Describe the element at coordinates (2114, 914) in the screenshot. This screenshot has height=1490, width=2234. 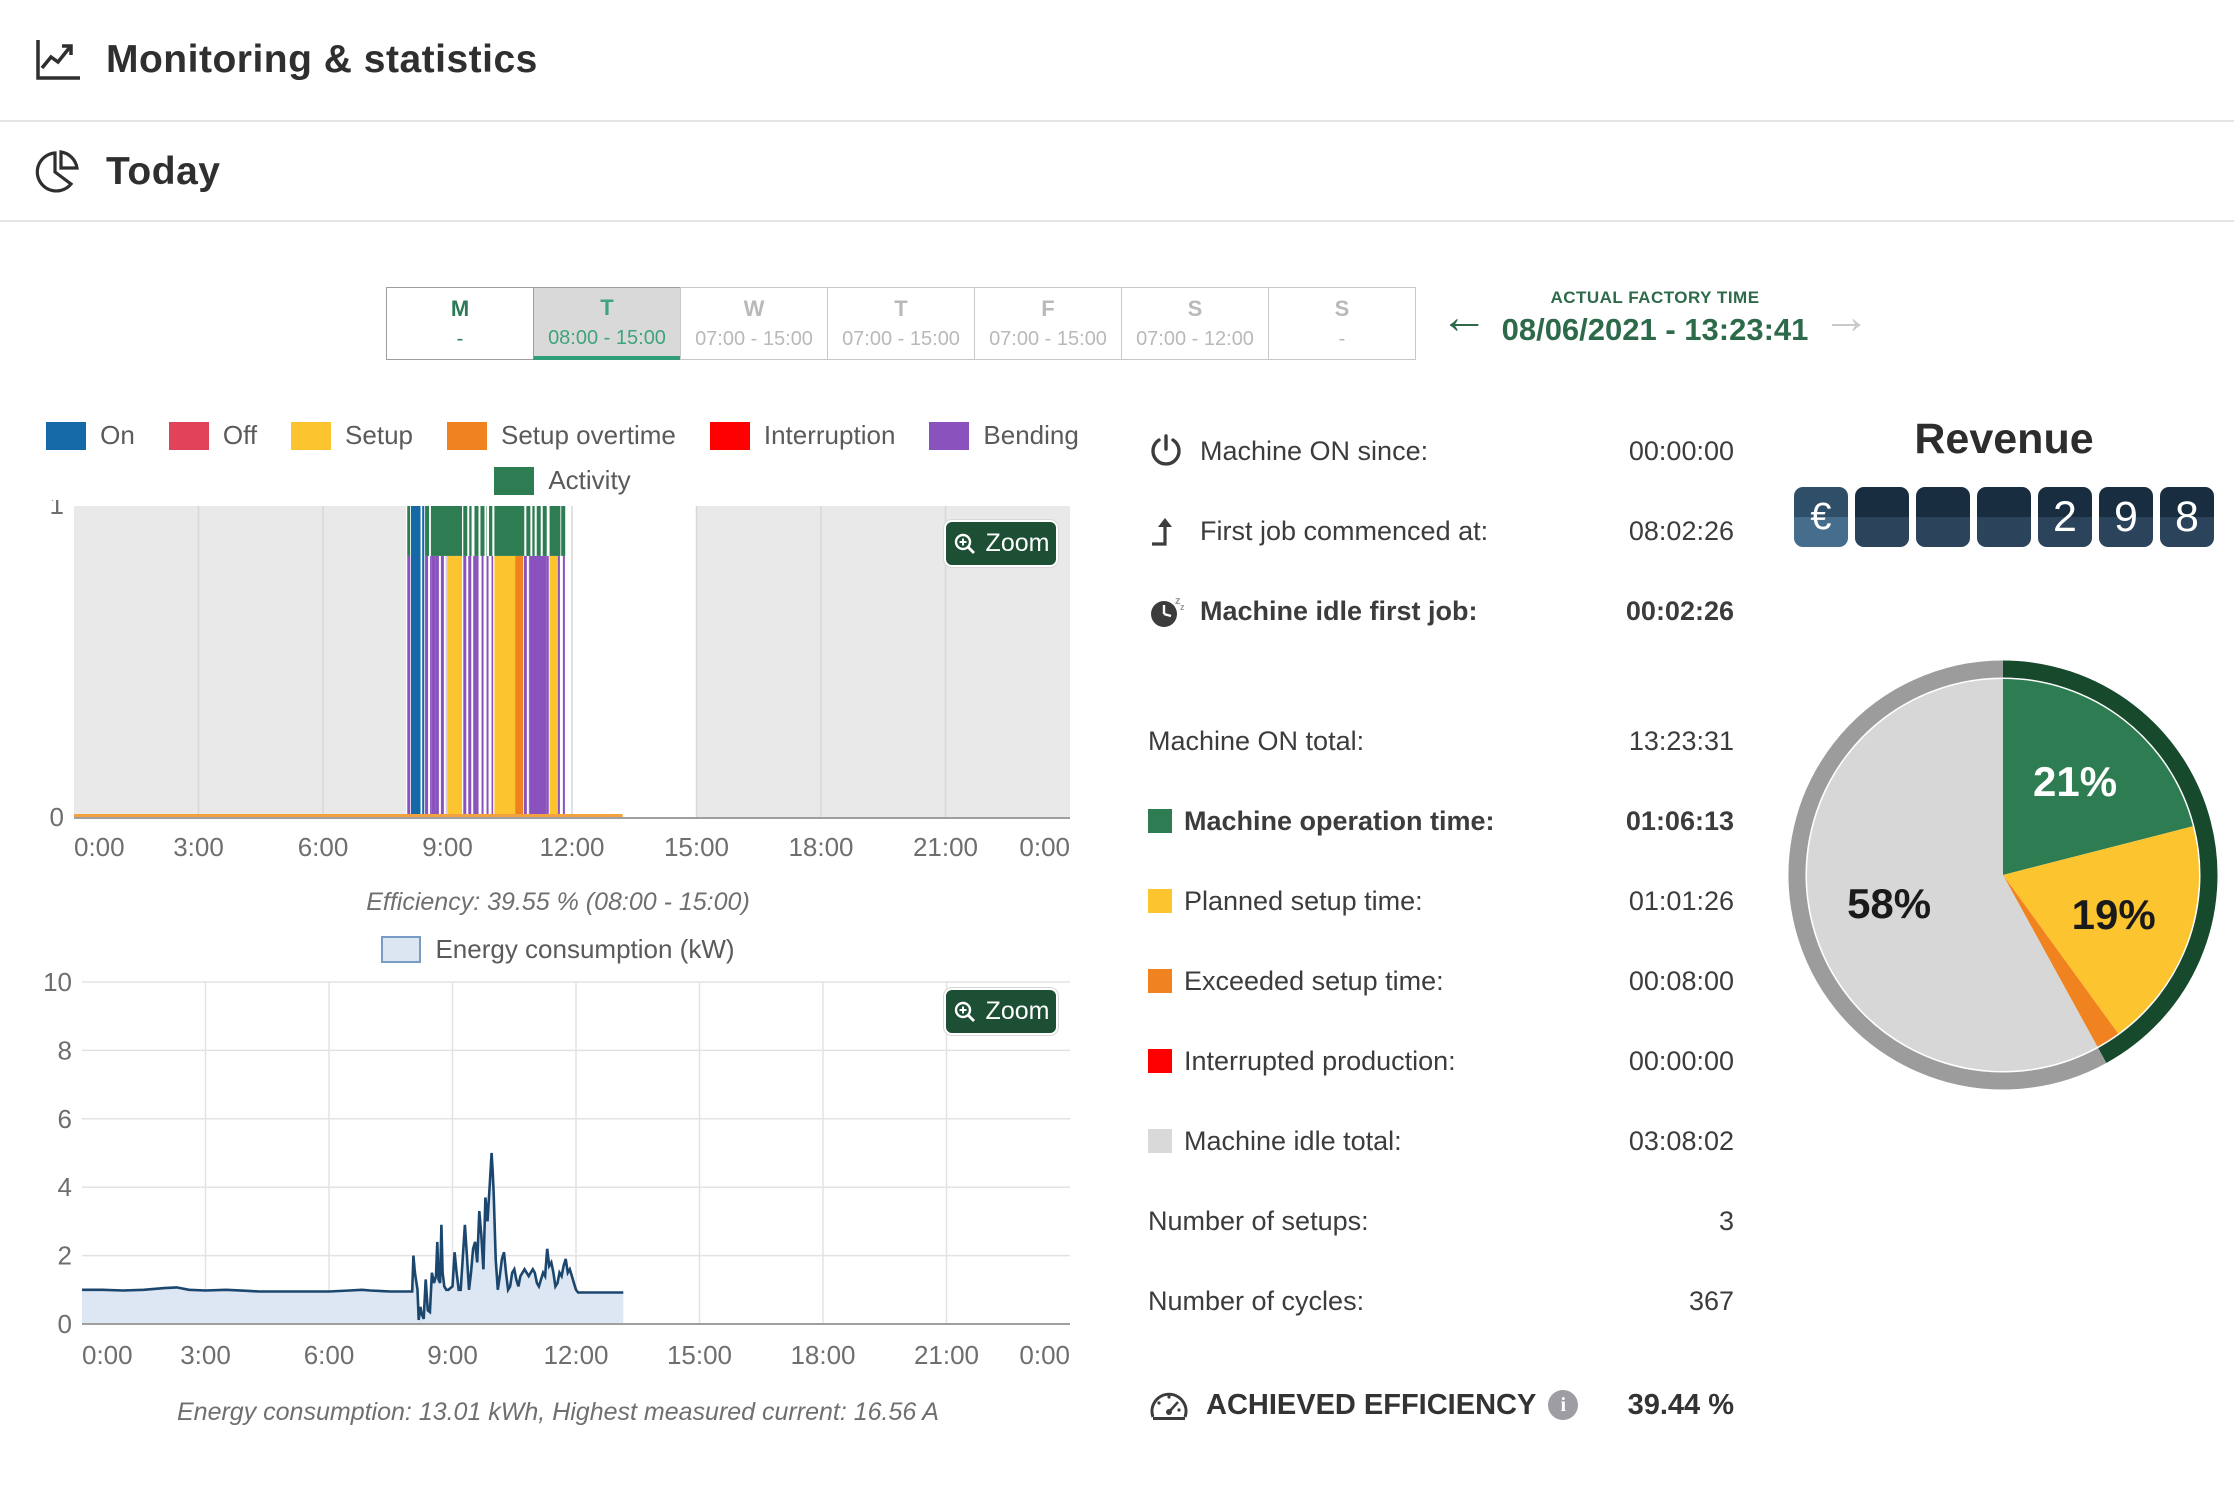
I see `pie-slice-label: 19%` at that location.